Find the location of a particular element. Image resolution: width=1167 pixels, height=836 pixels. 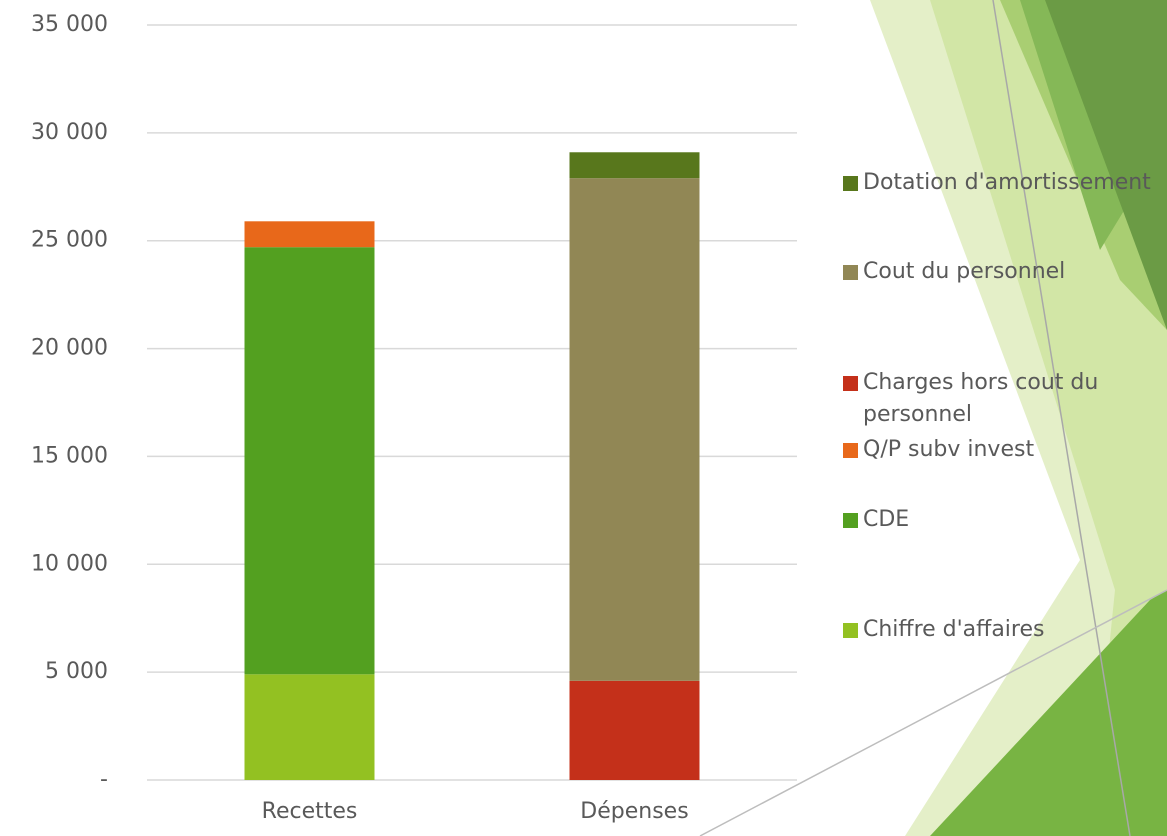

y-tick-label: 5 000 is located at coordinates (76, 671).